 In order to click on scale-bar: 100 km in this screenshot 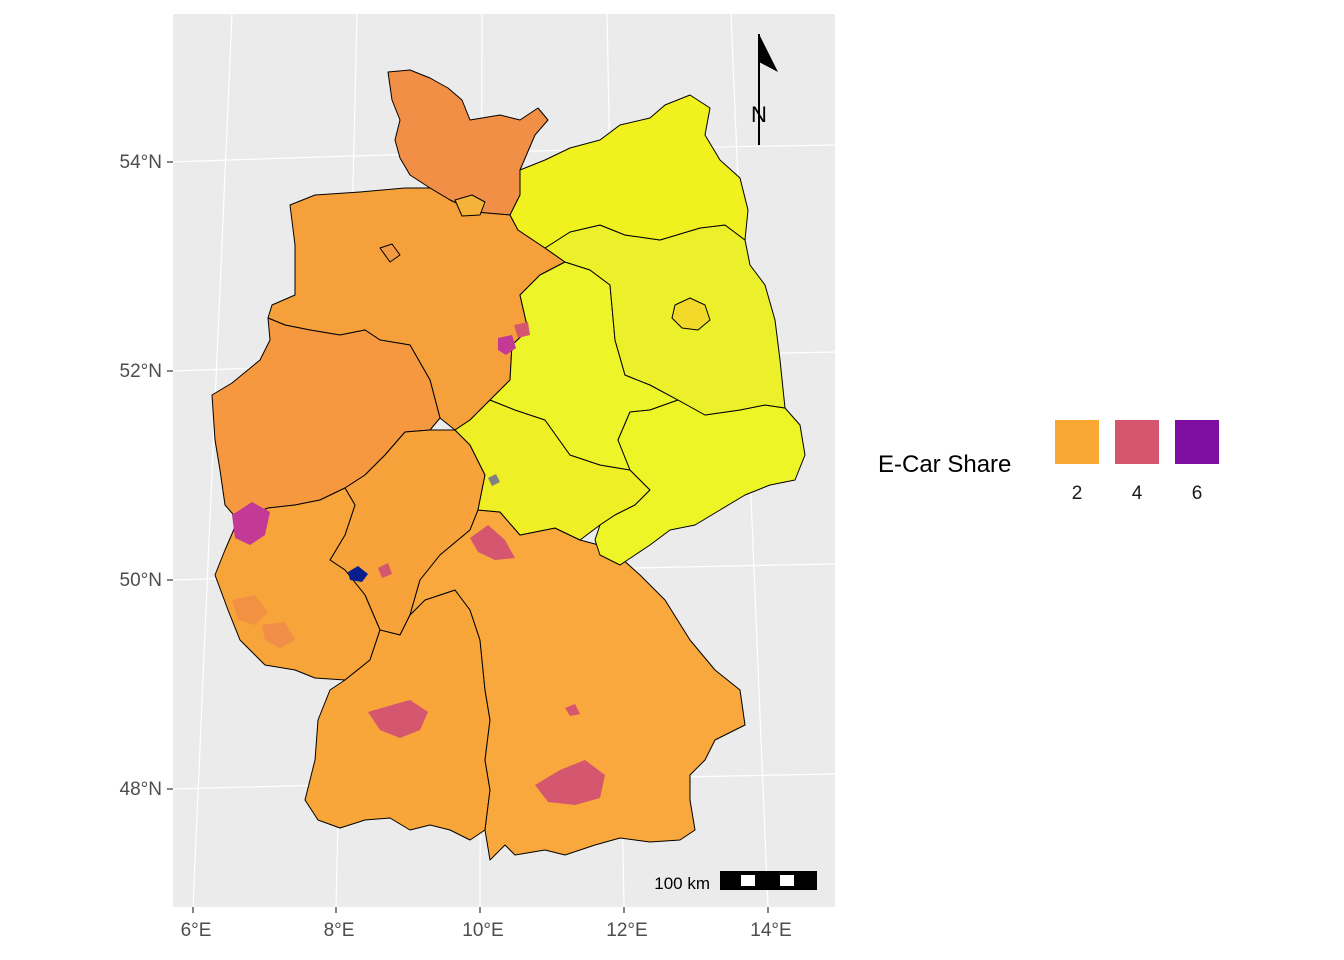, I will do `click(735, 882)`.